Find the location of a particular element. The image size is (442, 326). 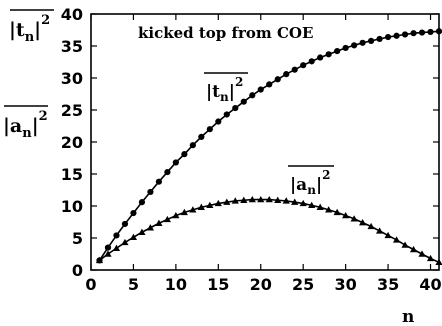

x-axis-label: n is located at coordinates (408, 316).